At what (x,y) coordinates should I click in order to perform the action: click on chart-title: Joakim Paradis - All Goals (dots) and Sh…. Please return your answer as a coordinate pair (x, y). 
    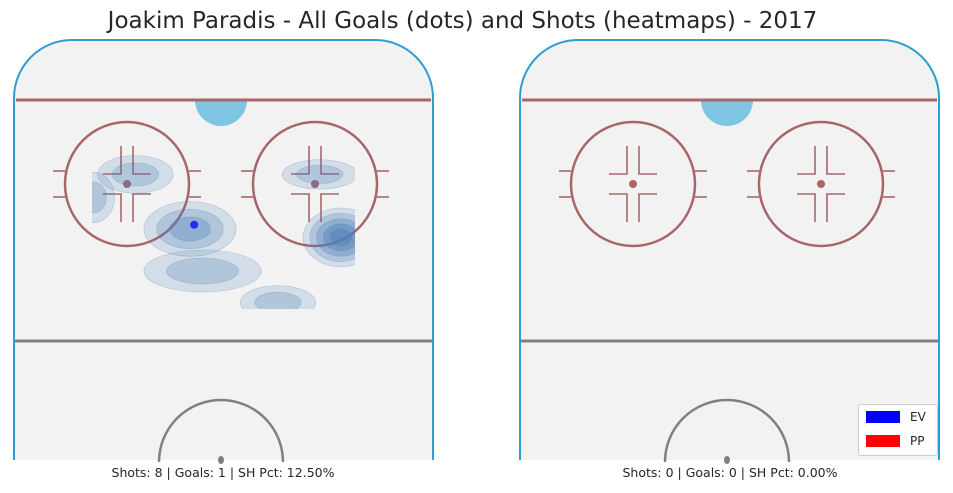
    Looking at the image, I should click on (462, 21).